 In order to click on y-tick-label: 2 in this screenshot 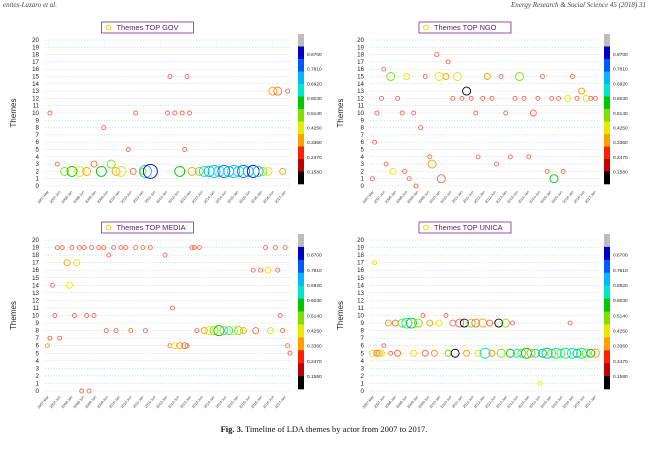, I will do `click(363, 171)`.